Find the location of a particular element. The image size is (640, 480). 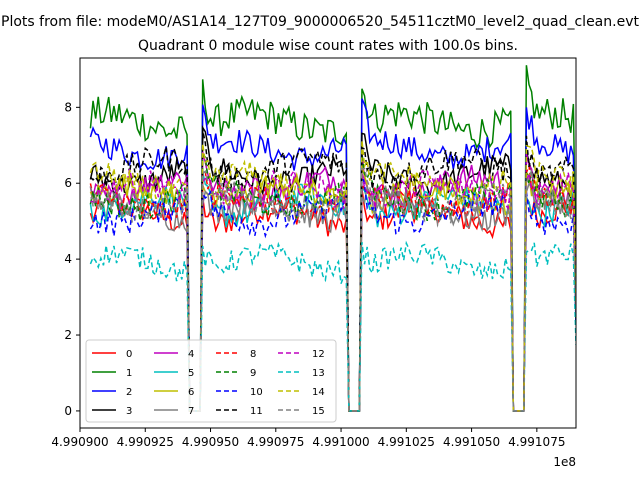

legend-label-7: 7 is located at coordinates (191, 411).